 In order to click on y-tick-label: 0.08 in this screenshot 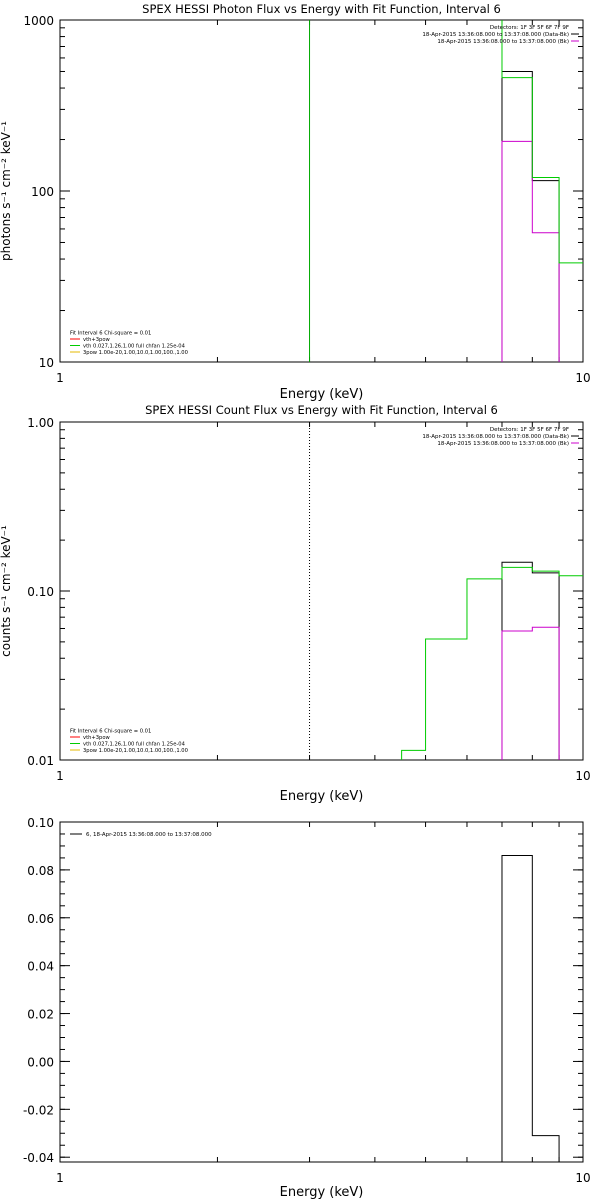, I will do `click(40, 871)`.